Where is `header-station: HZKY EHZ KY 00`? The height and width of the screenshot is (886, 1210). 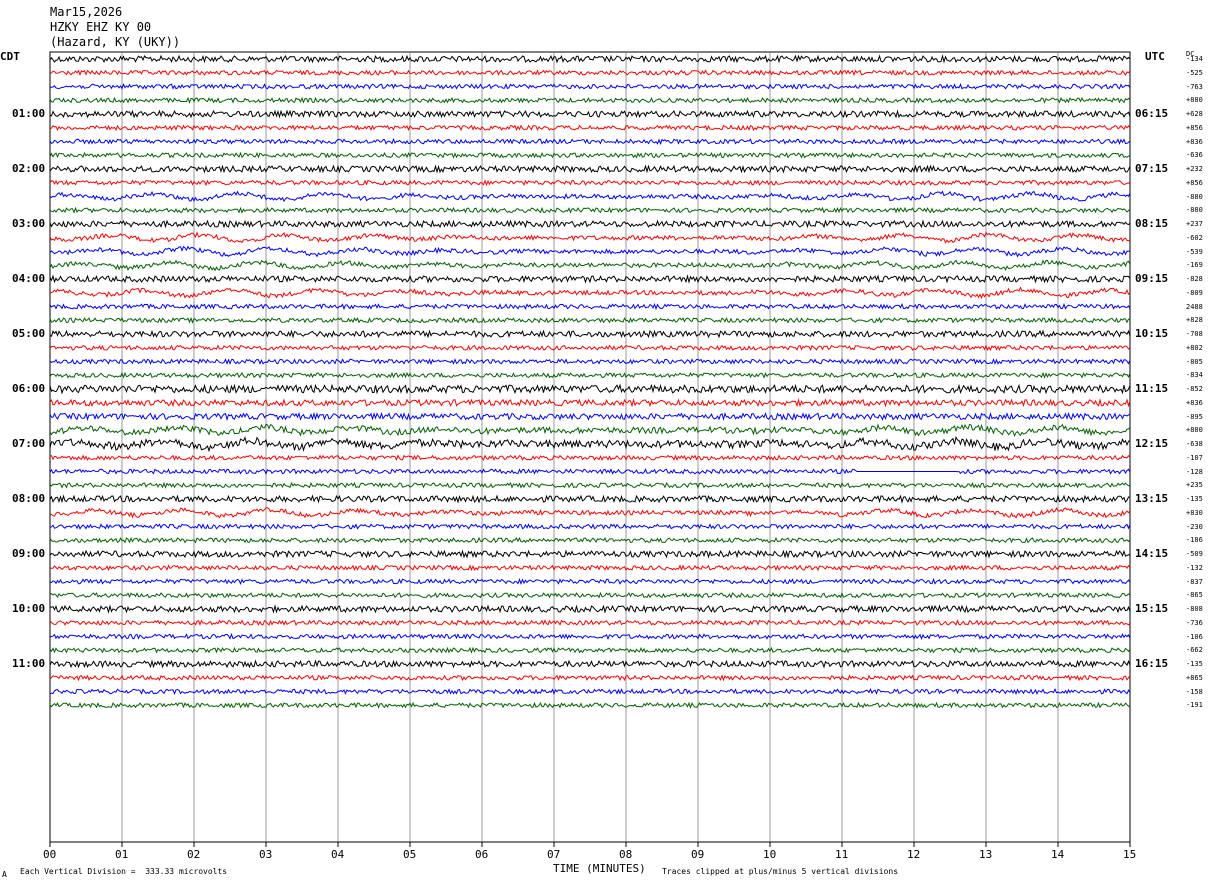 header-station: HZKY EHZ KY 00 is located at coordinates (101, 27).